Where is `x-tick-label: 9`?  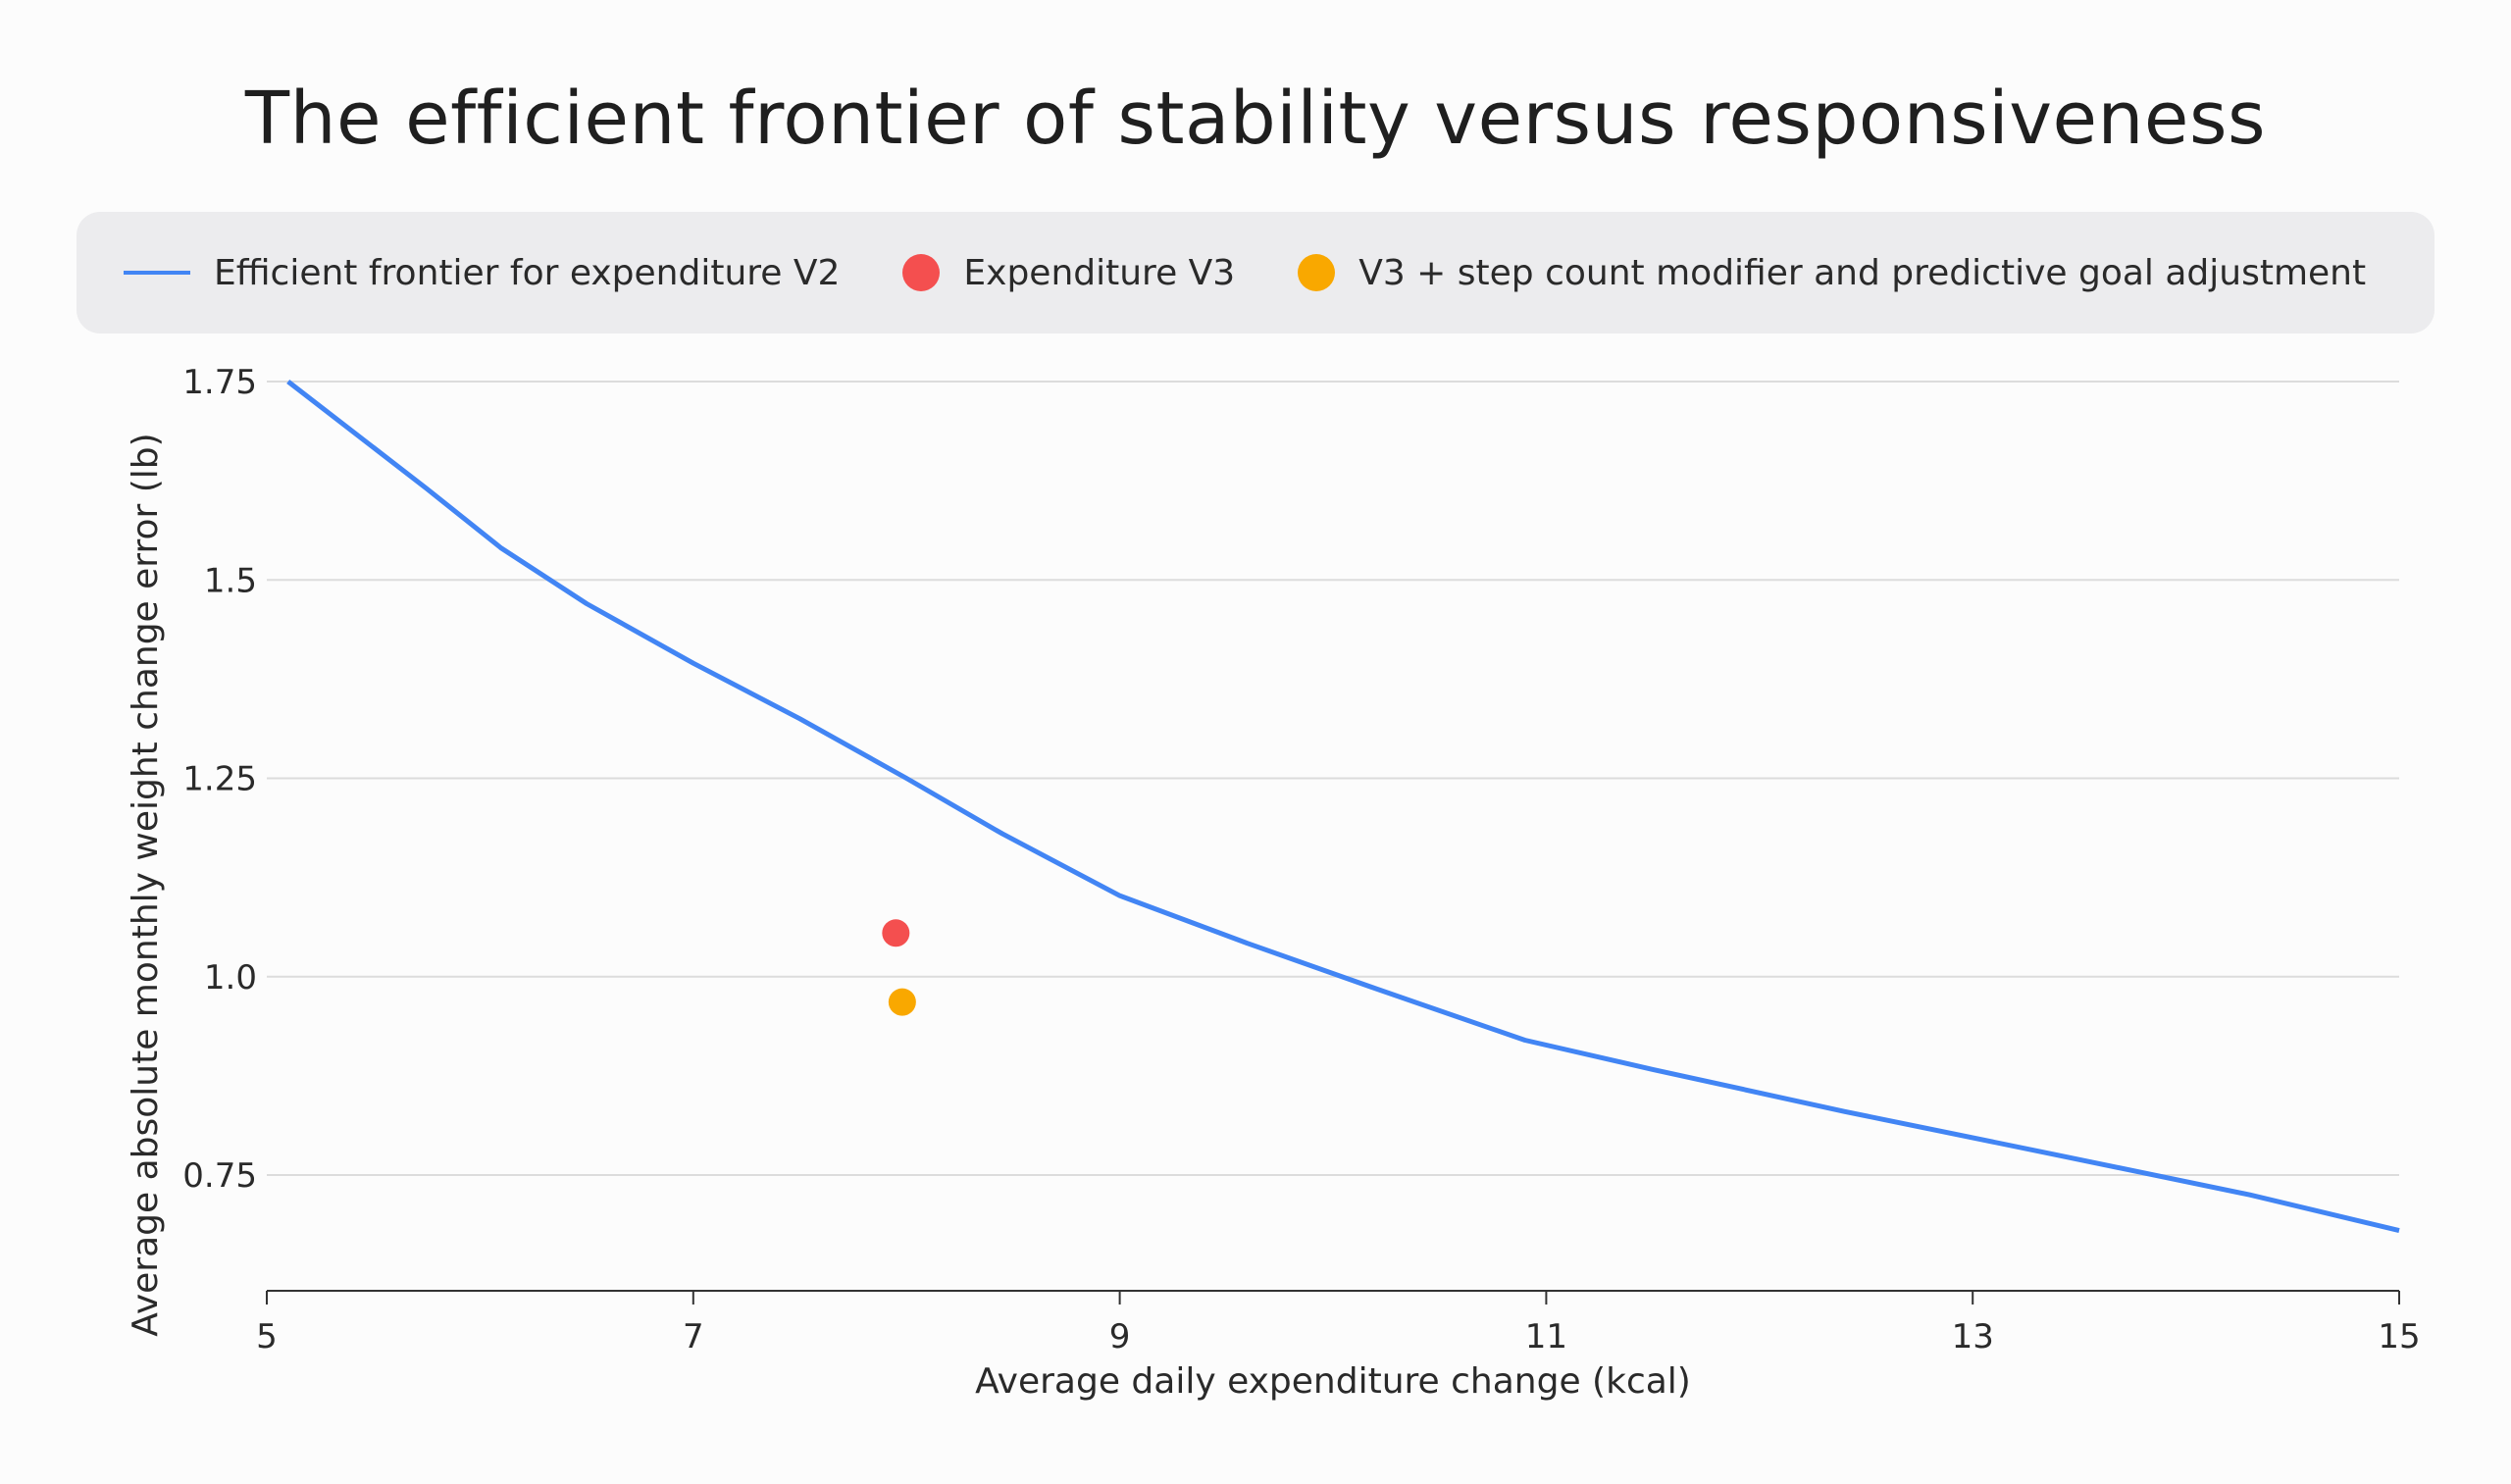
x-tick-label: 9 is located at coordinates (1120, 1336).